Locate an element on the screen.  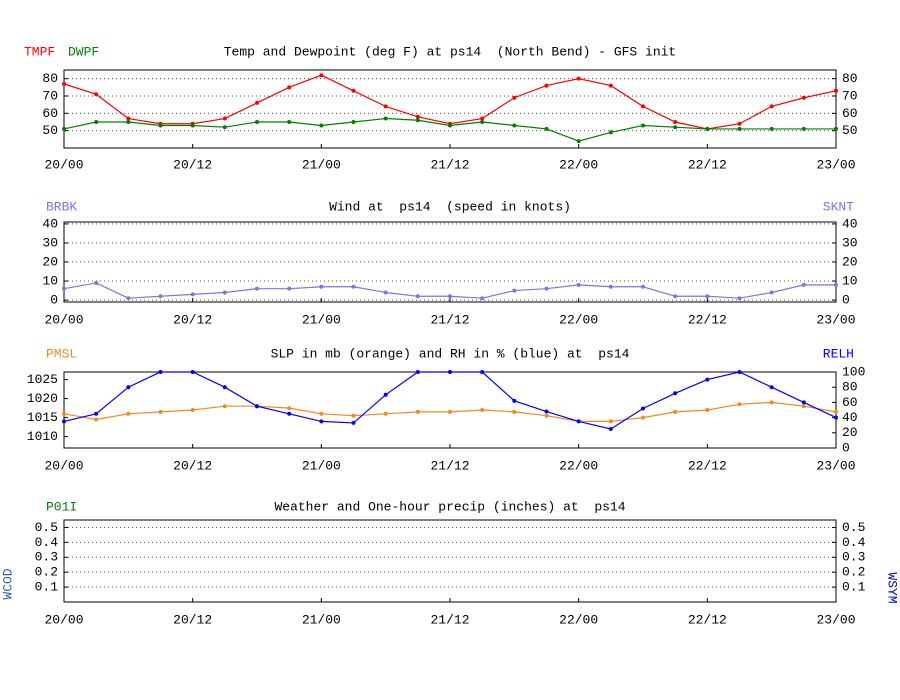
legend-label: TMPF is located at coordinates (39, 51).